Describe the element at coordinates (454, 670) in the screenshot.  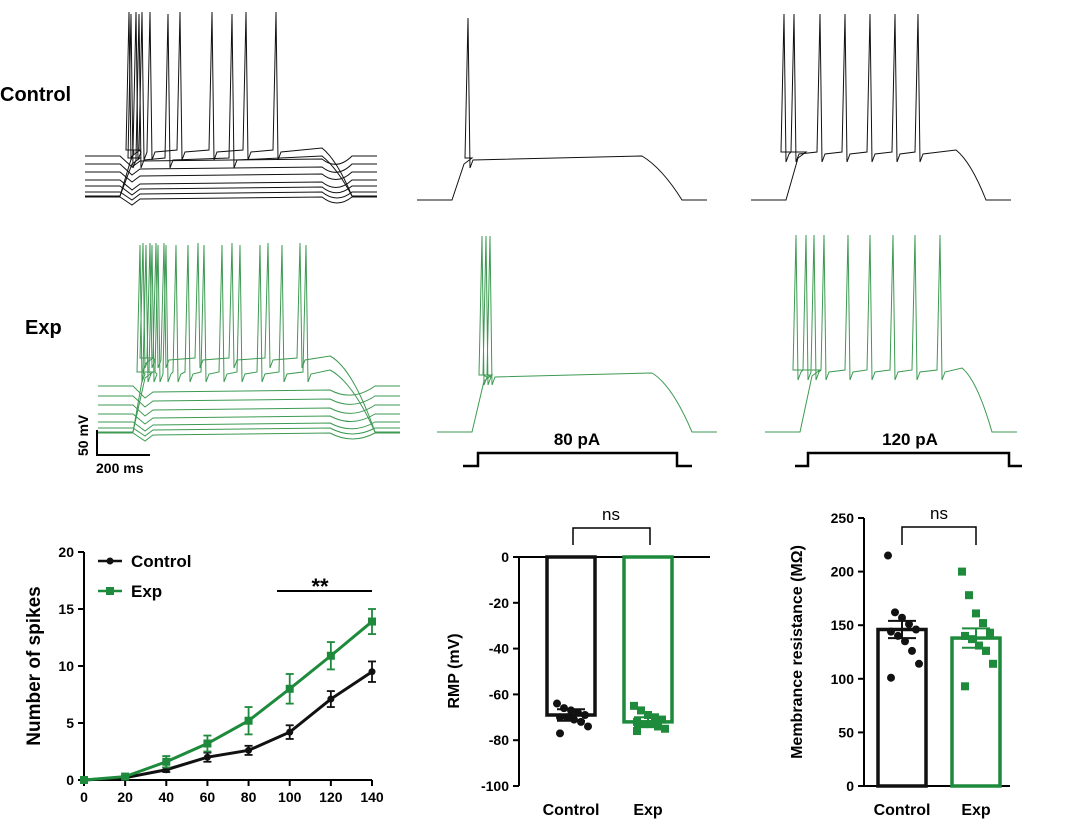
I see `ylabel-rmp: RMP (mV)` at that location.